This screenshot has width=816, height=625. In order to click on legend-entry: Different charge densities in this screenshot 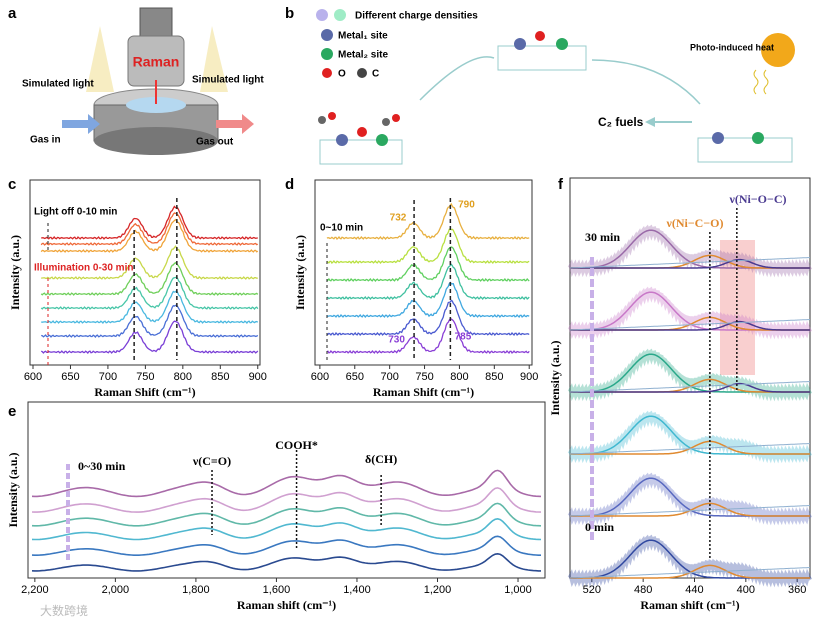, I will do `click(416, 16)`.